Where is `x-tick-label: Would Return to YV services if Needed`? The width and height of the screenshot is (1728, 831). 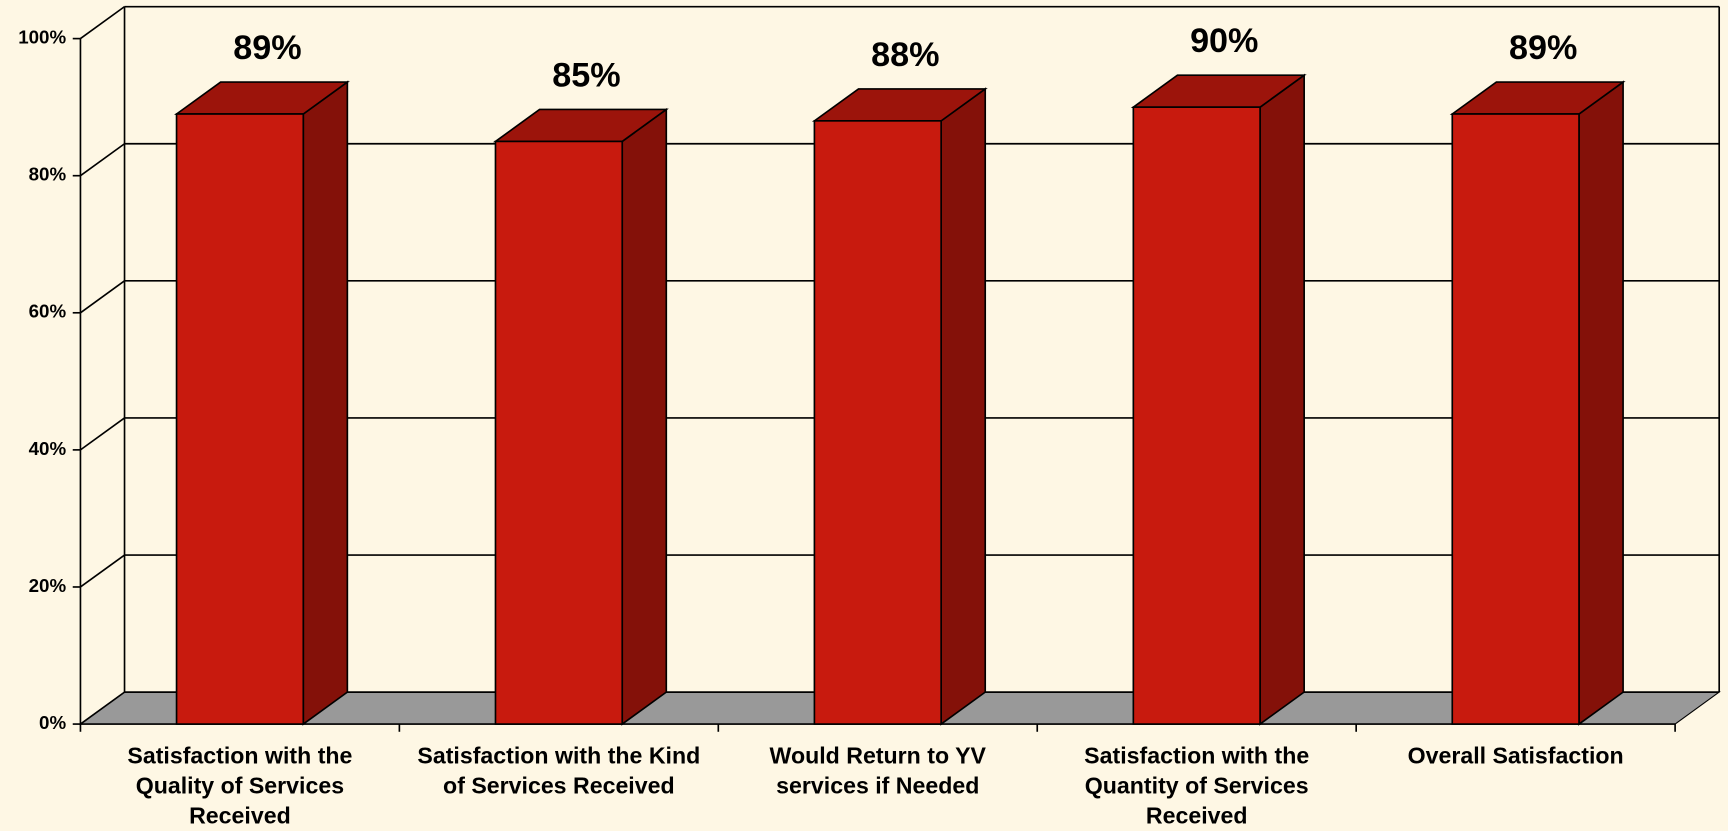 x-tick-label: Would Return to YV services if Needed is located at coordinates (877, 771).